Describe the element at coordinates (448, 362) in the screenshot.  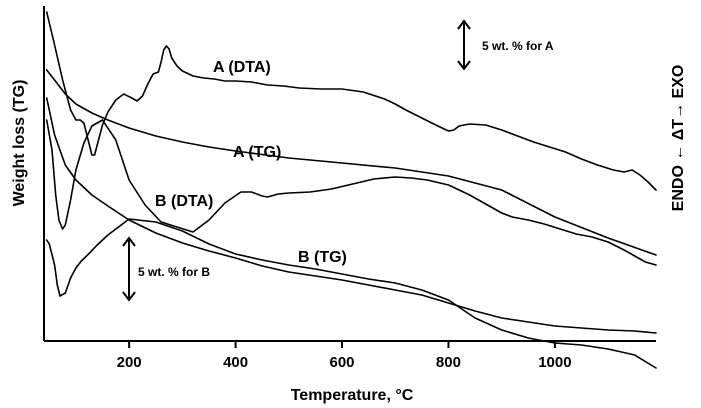
I see `x-tick-label: 800` at that location.